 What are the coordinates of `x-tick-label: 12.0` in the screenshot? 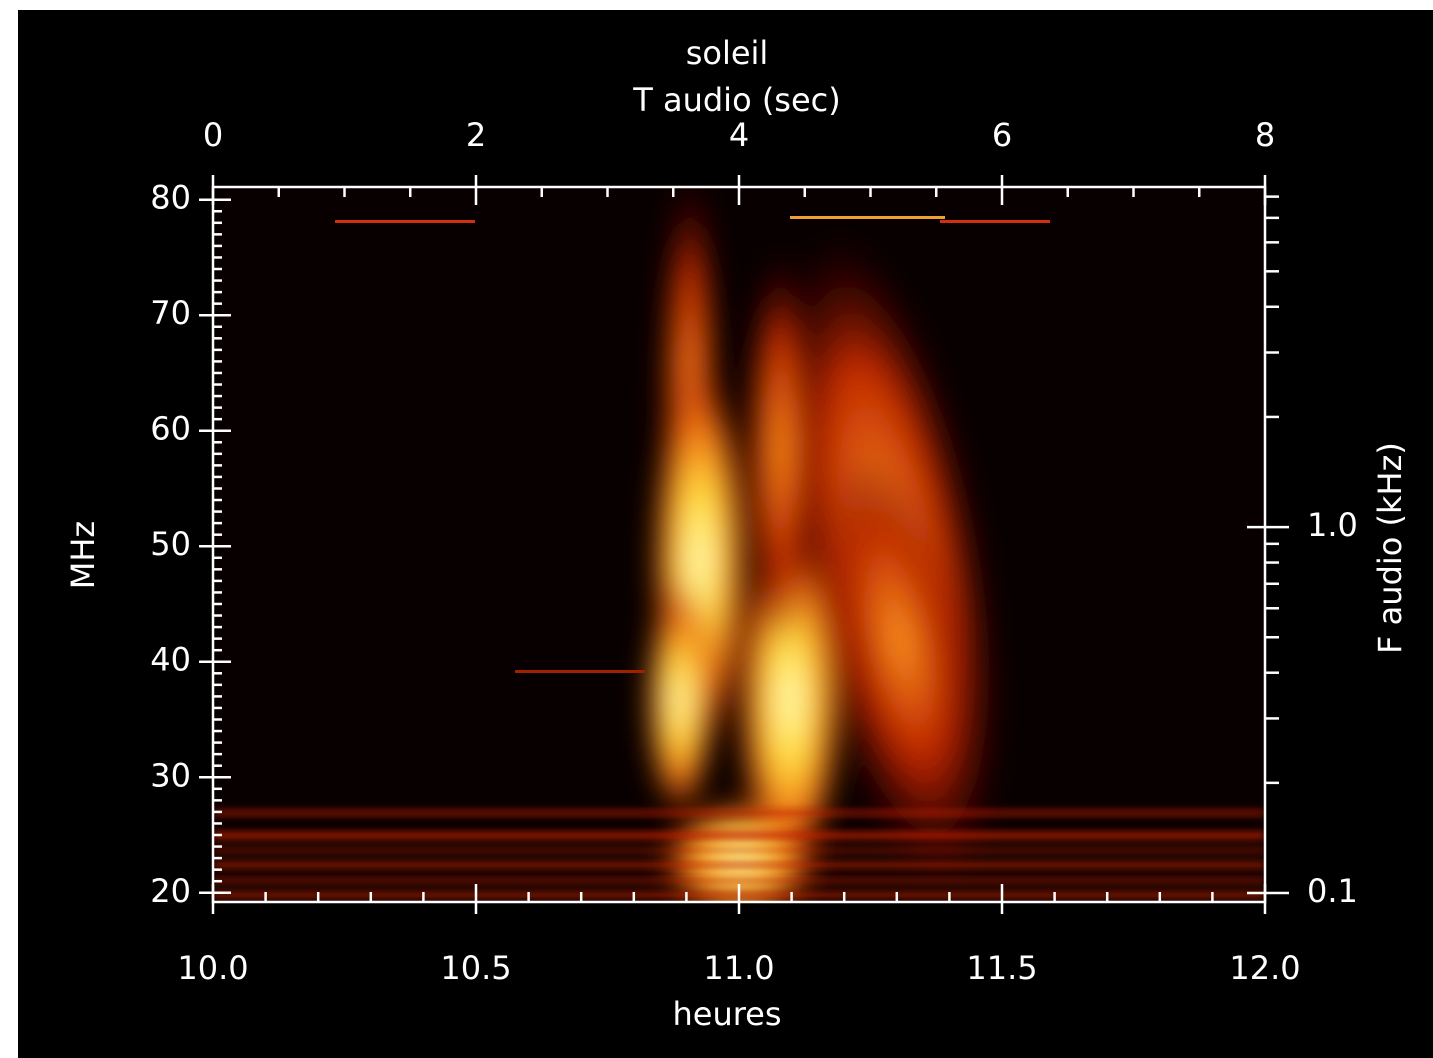 It's located at (1264, 968).